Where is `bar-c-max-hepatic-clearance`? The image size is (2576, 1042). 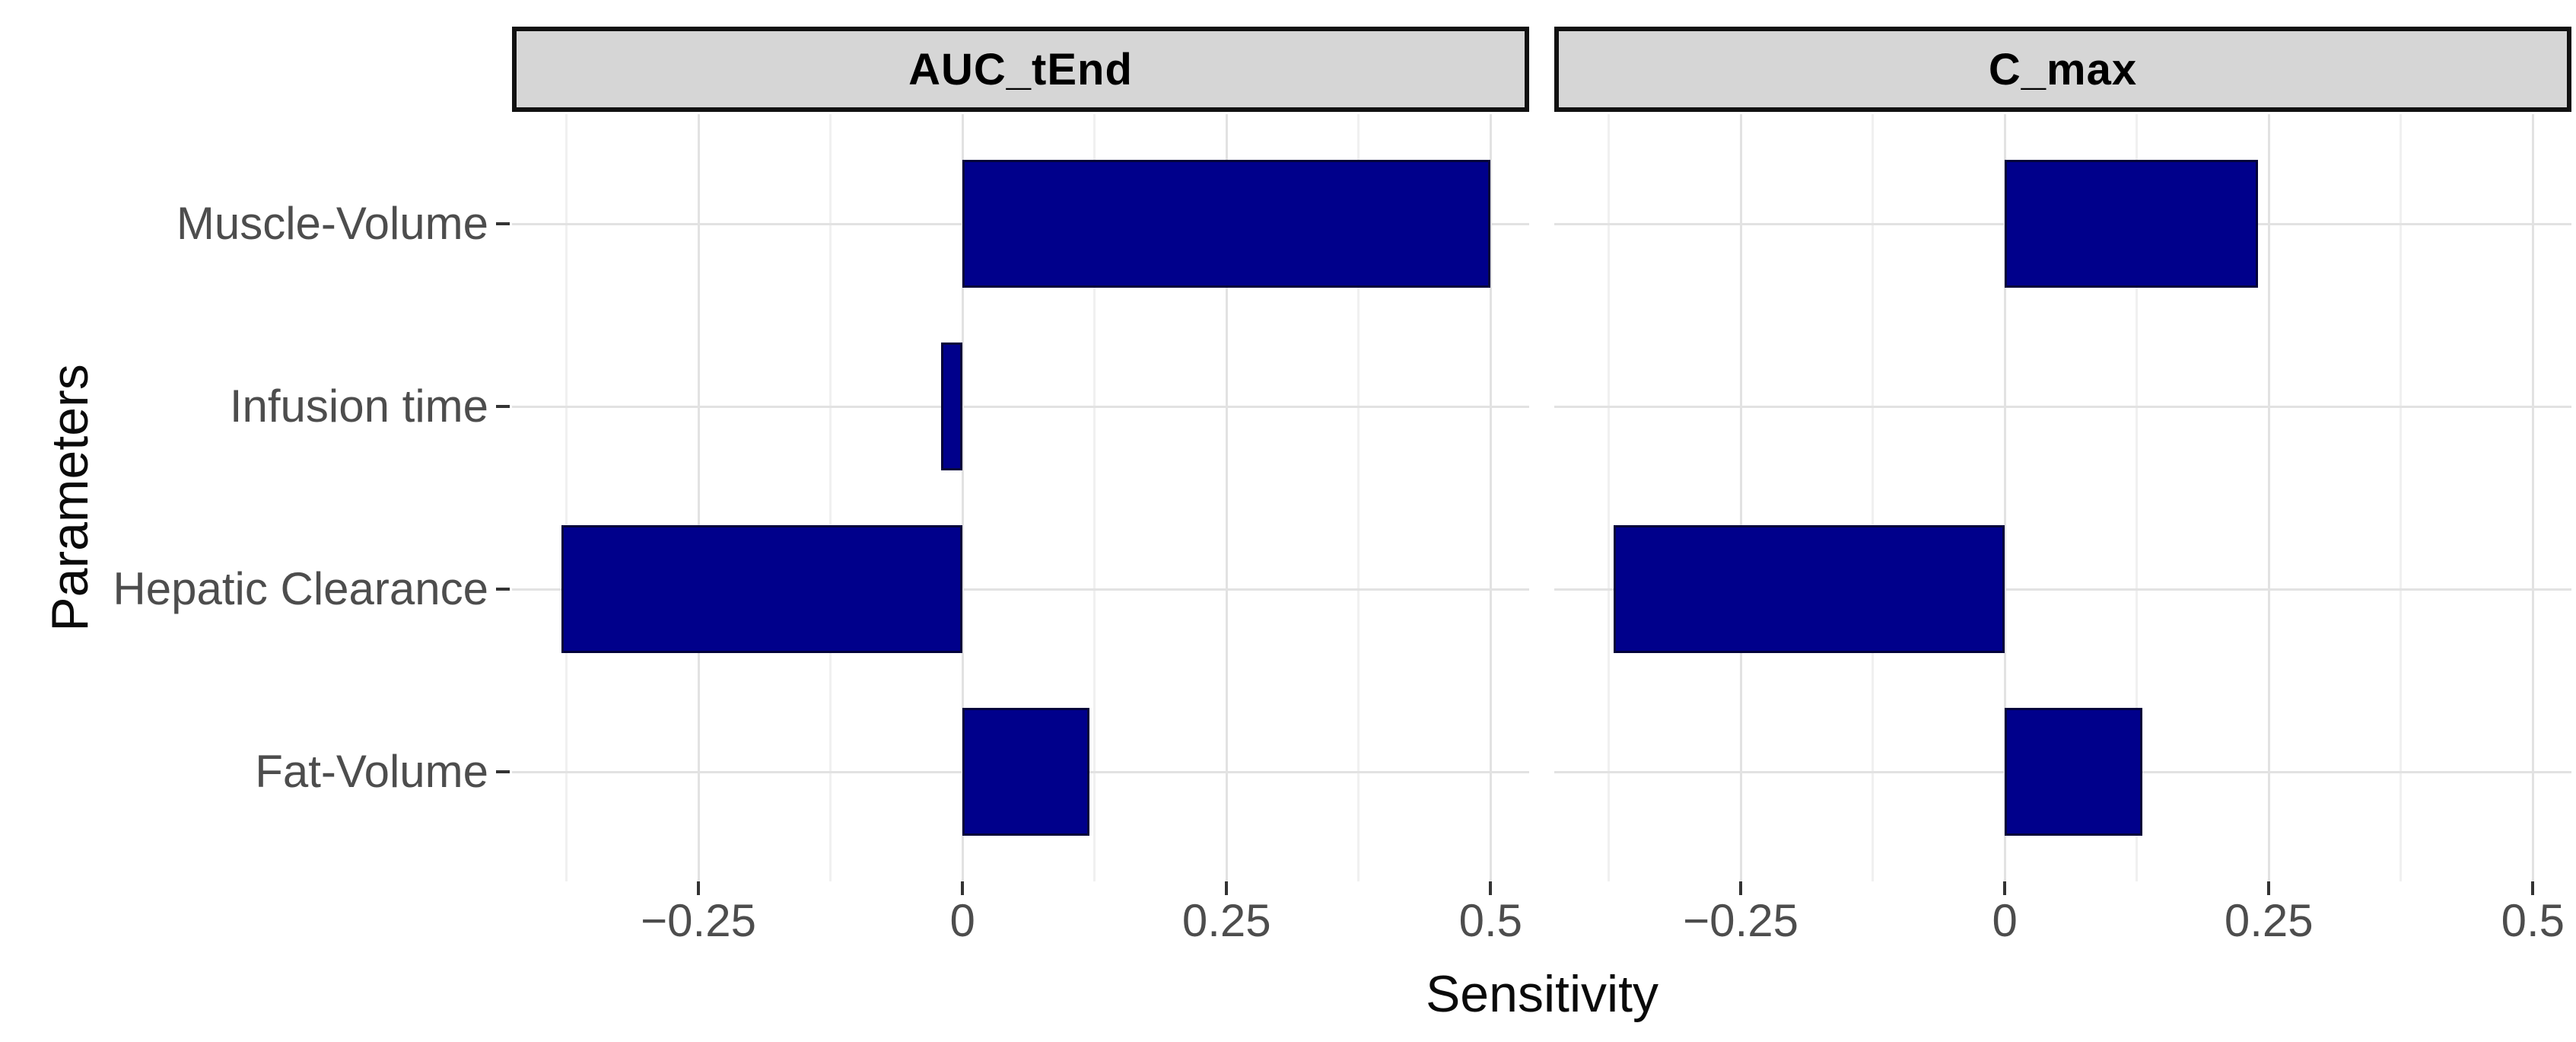
bar-c-max-hepatic-clearance is located at coordinates (1809, 589).